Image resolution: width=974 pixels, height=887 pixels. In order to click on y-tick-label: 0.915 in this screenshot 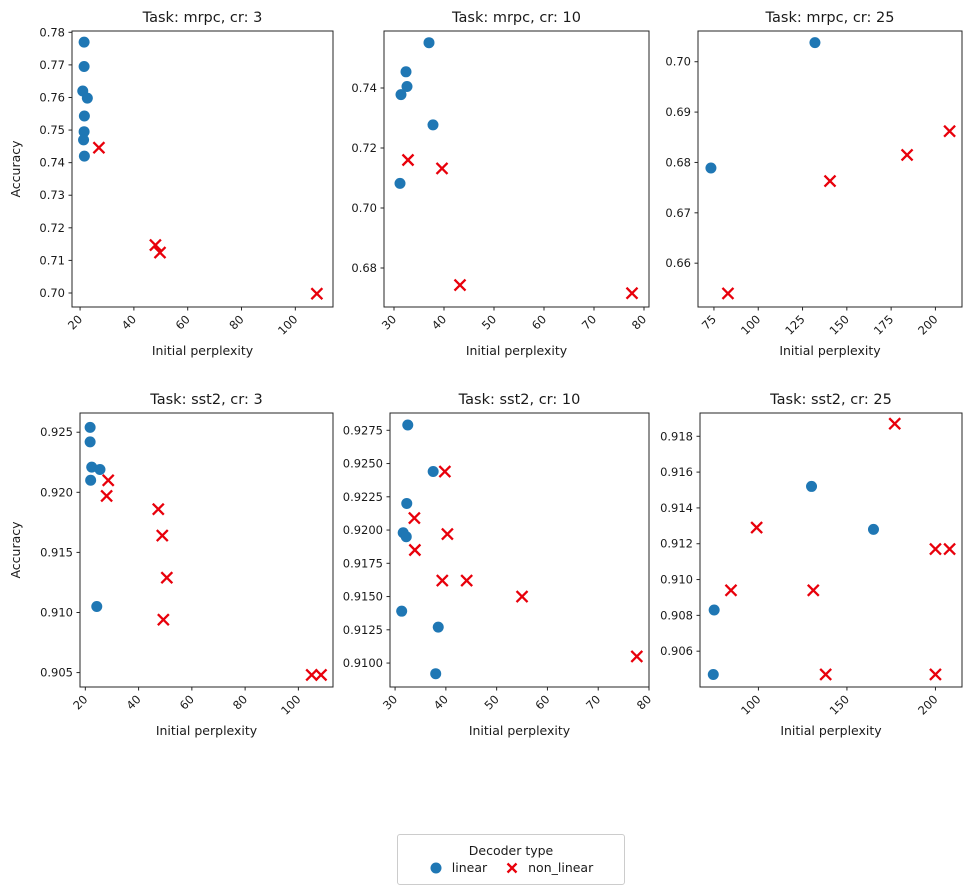, I will do `click(56, 552)`.